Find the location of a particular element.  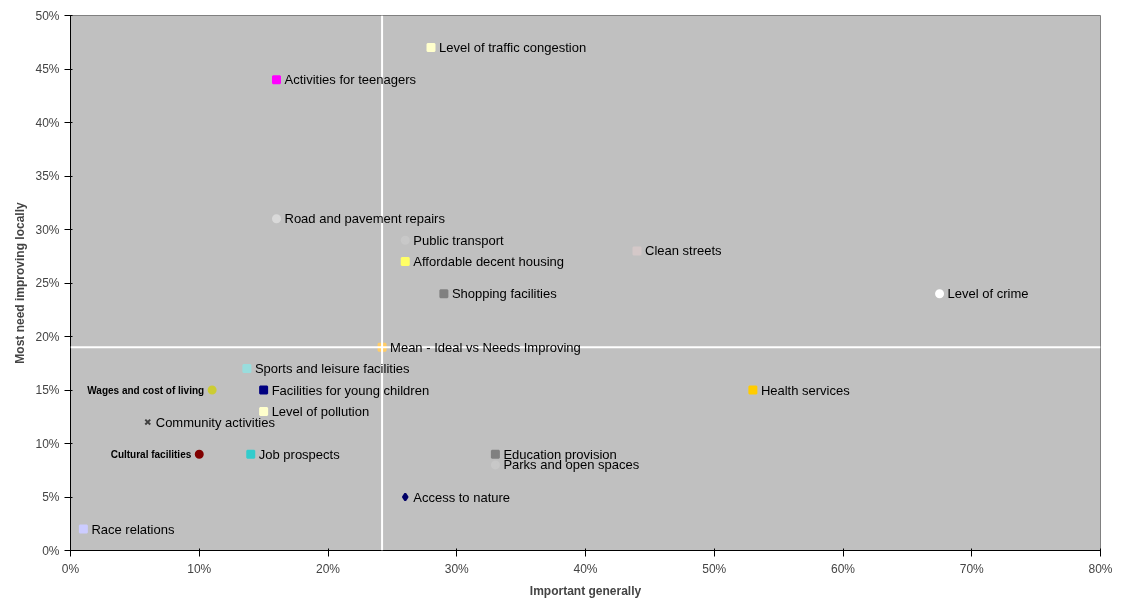

series-label: Cultural facilities is located at coordinates (151, 454).